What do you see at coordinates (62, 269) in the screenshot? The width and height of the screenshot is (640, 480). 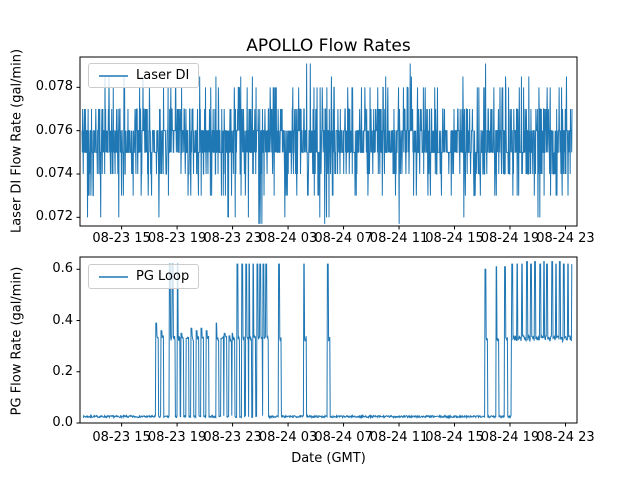 I see `y-tick-label: 0.6` at bounding box center [62, 269].